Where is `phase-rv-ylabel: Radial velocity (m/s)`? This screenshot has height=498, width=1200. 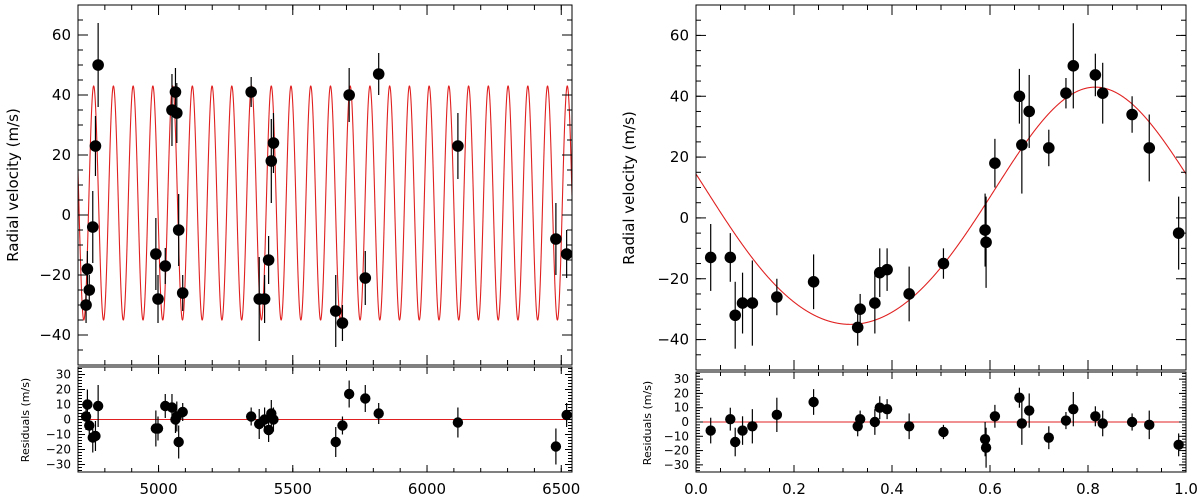
phase-rv-ylabel: Radial velocity (m/s) is located at coordinates (629, 188).